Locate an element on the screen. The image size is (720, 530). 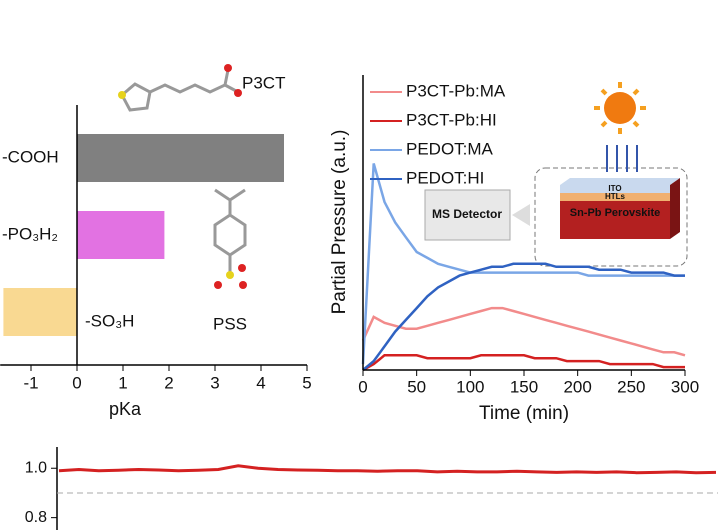
x-tick-label: 4 is located at coordinates (260, 382).